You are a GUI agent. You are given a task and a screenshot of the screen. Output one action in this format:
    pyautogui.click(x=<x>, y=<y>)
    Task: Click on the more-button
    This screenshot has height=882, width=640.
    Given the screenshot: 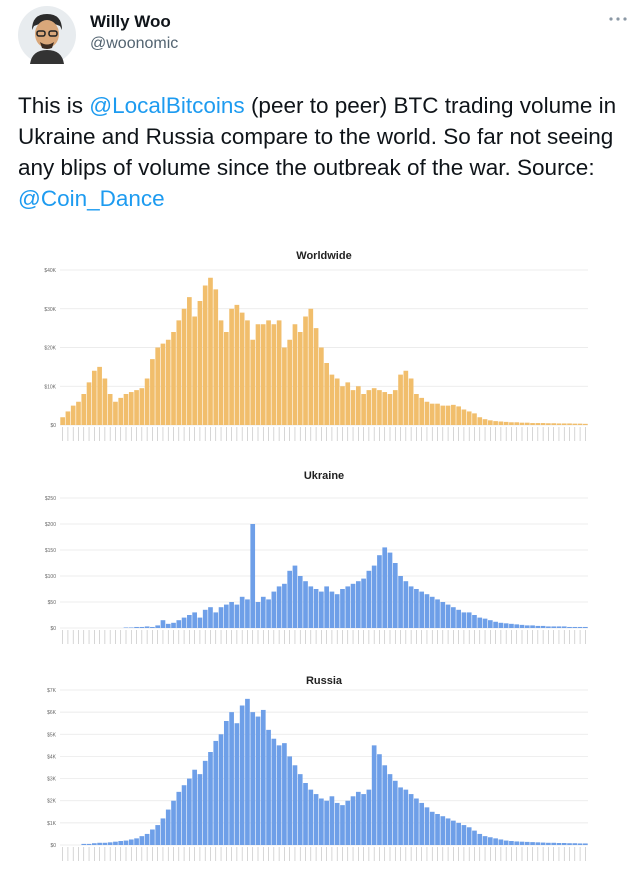 What is the action you would take?
    pyautogui.click(x=618, y=19)
    